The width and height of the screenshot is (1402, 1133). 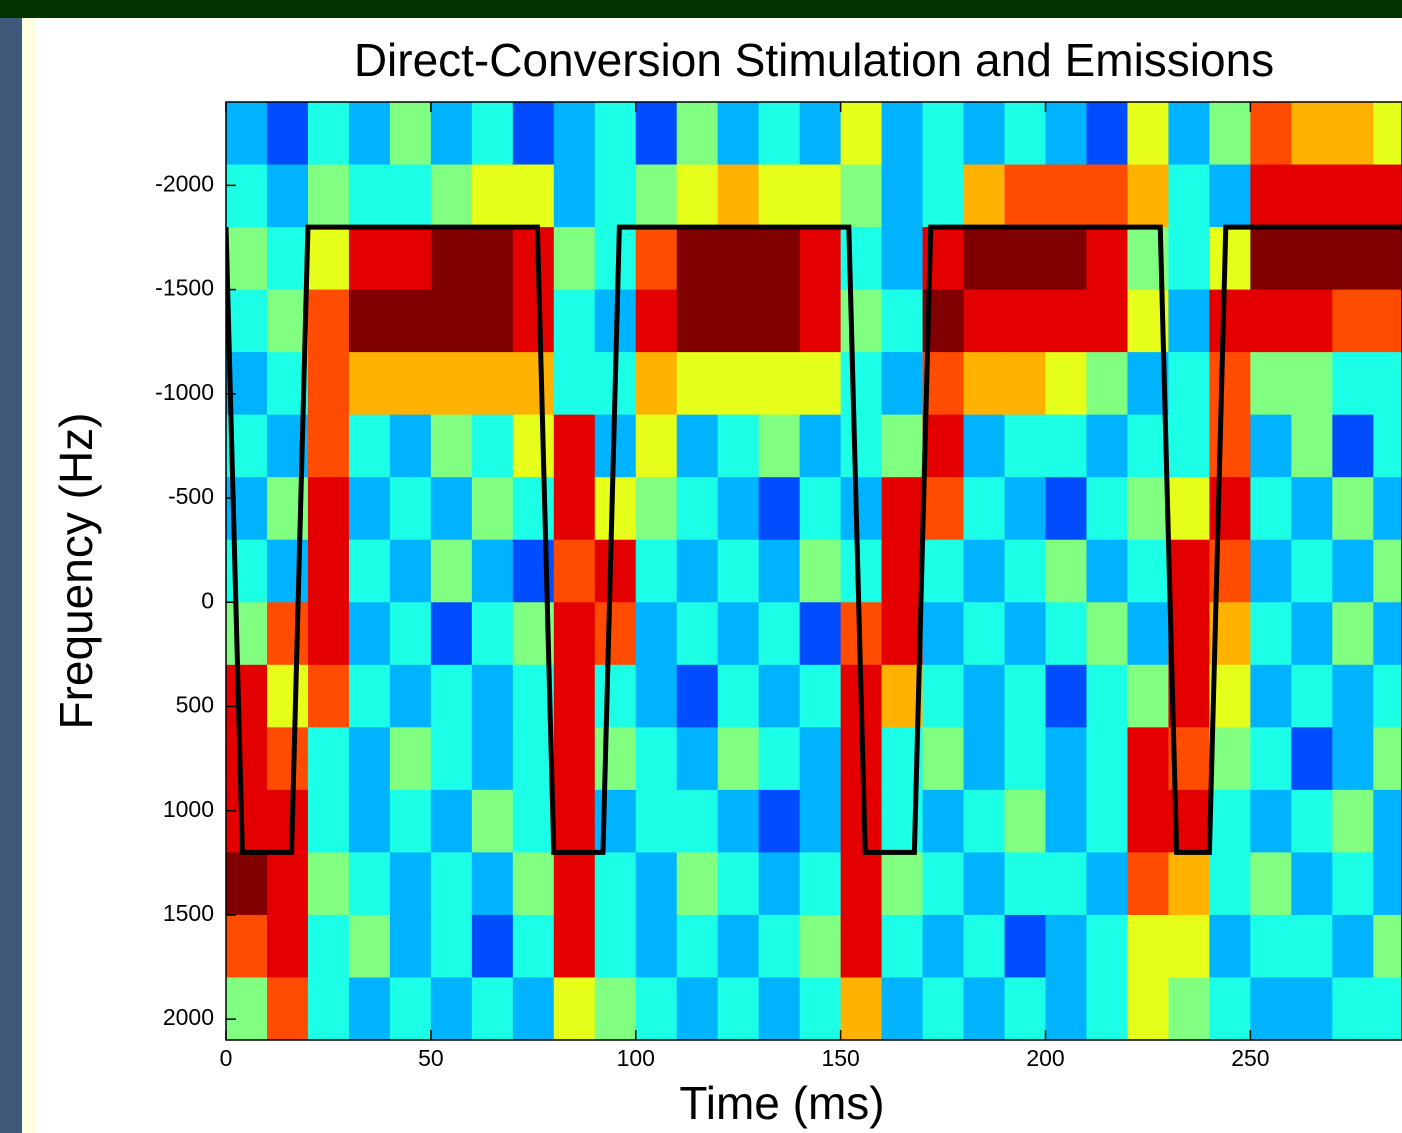 I want to click on side-bar, so click(x=11, y=575).